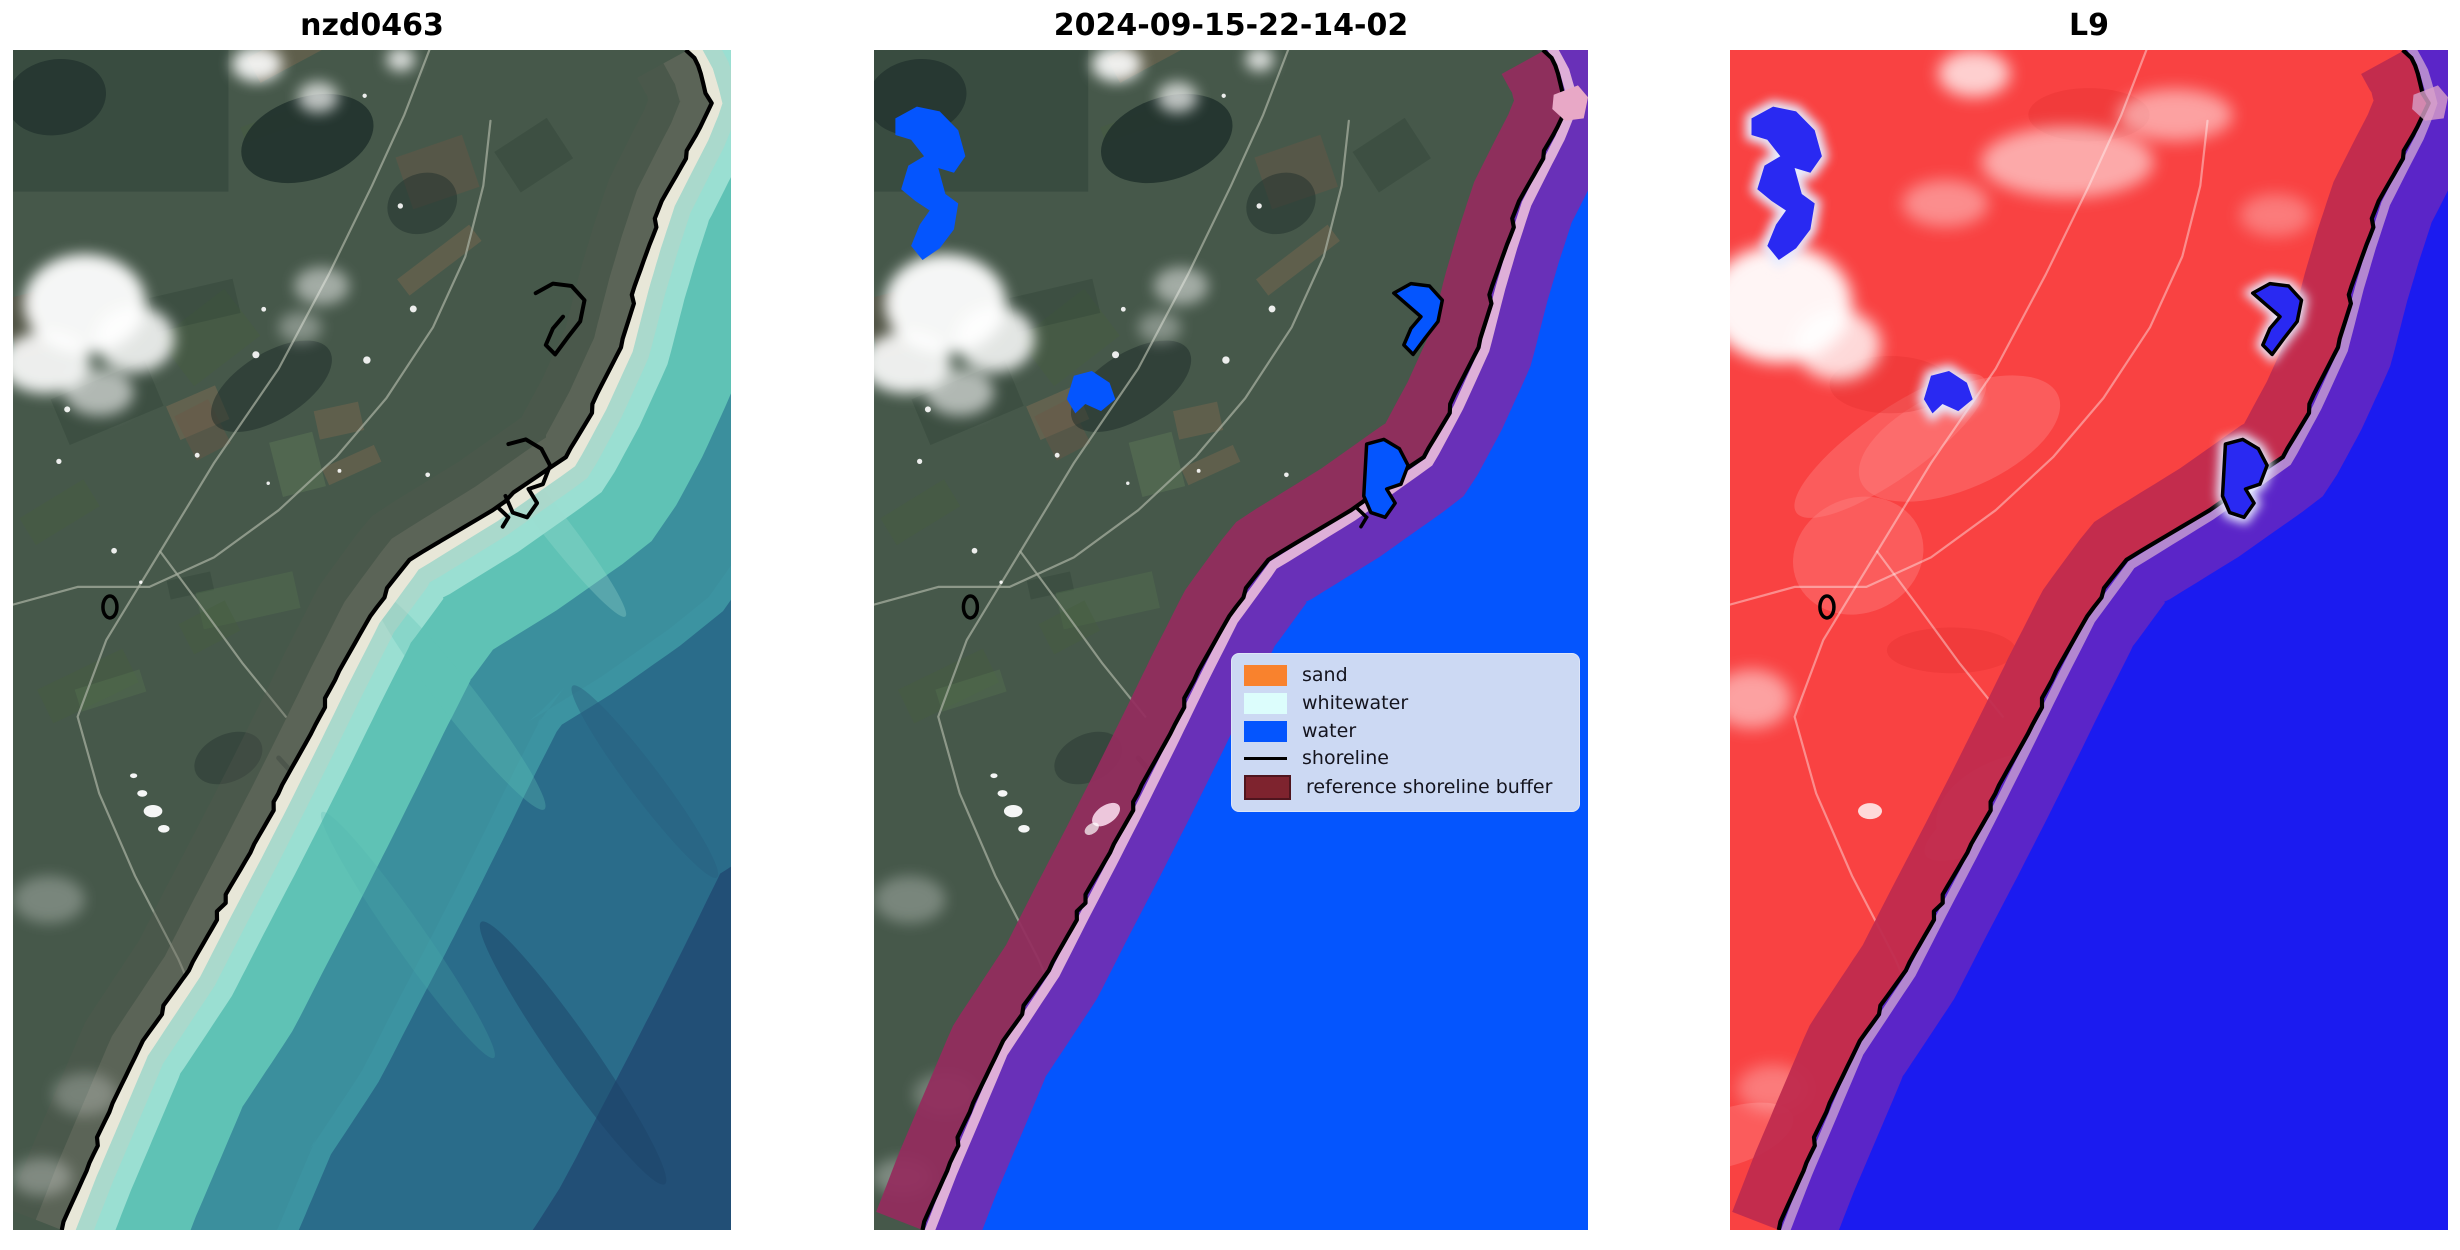 This screenshot has height=1250, width=2460. Describe the element at coordinates (1405, 757) in the screenshot. I see `legend-item-shoreline: shoreline` at that location.